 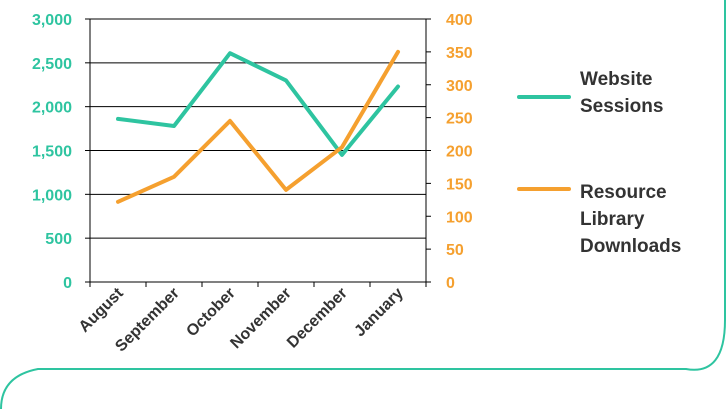 I want to click on legend: Website Sessions Resource Library Downloads, so click(x=599, y=163).